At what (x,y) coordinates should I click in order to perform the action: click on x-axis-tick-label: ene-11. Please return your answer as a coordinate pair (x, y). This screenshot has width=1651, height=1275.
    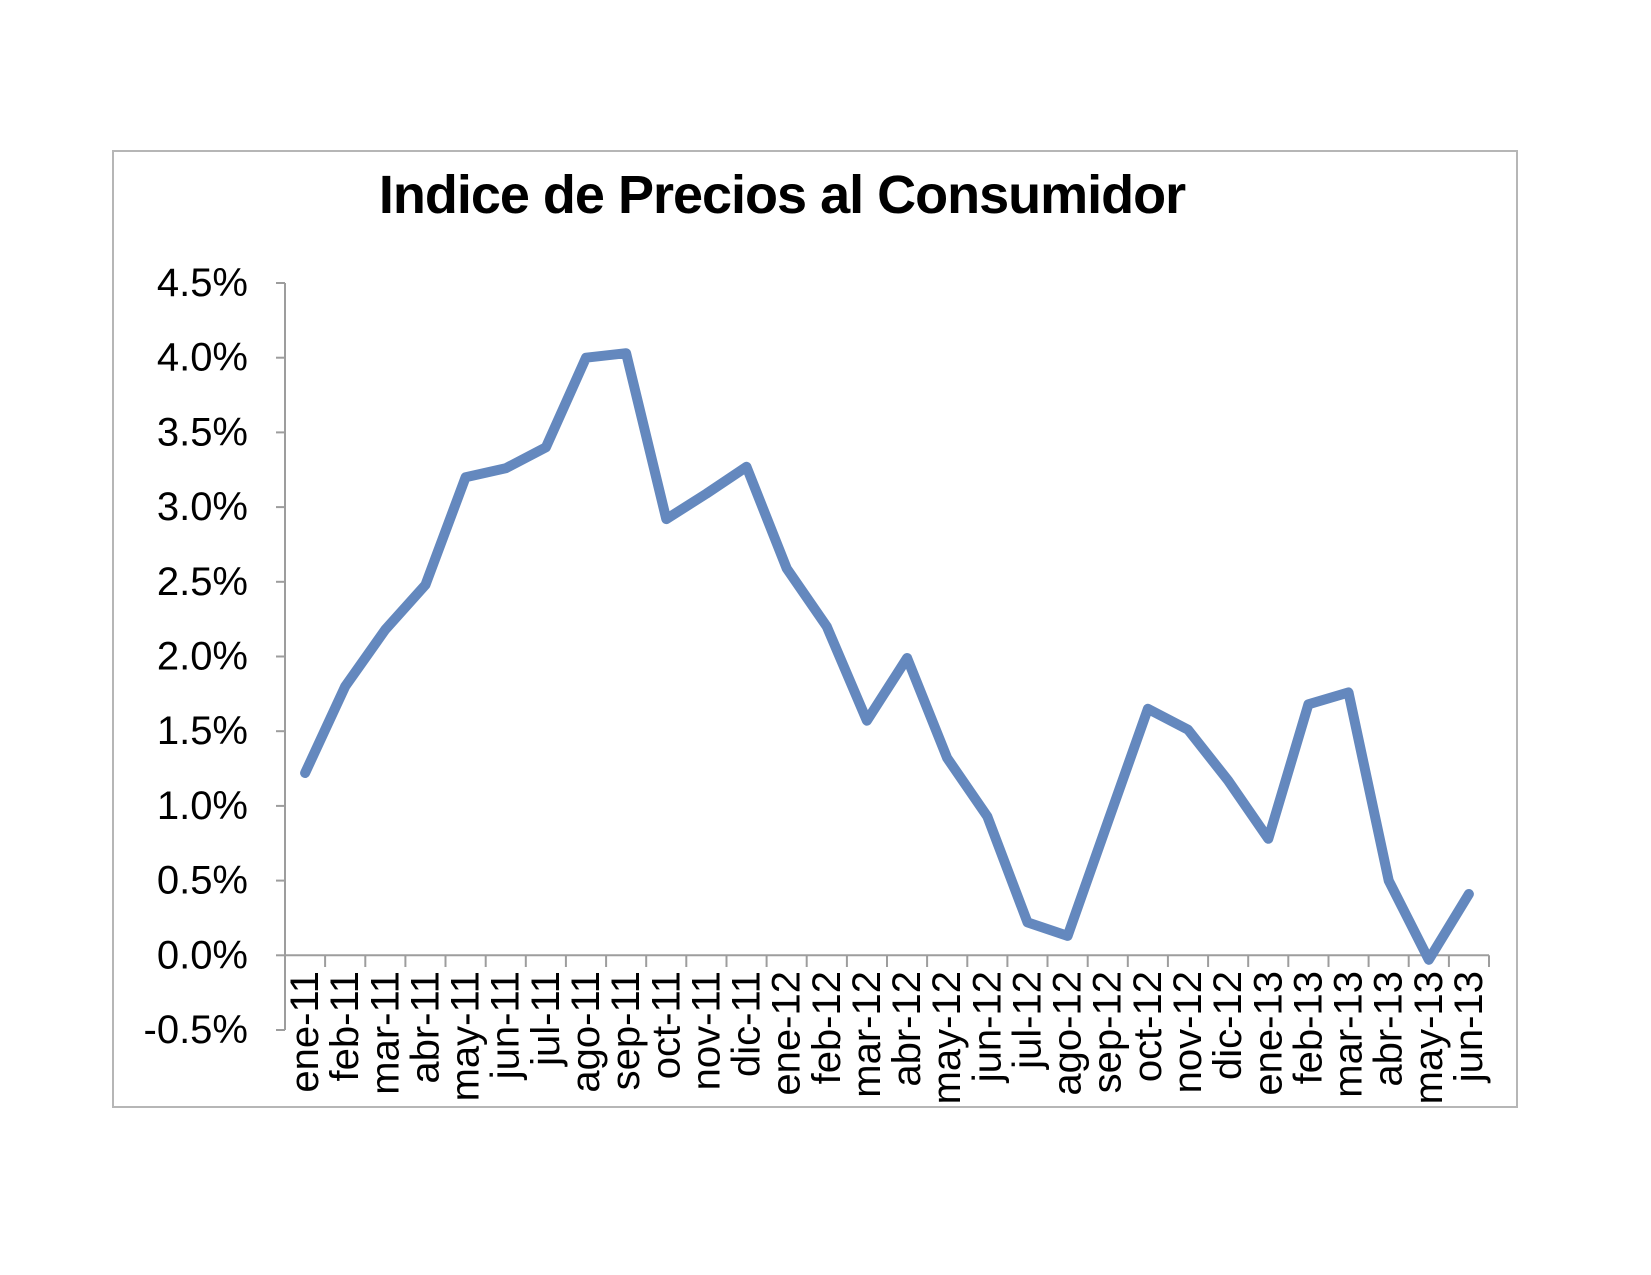
    Looking at the image, I should click on (305, 1032).